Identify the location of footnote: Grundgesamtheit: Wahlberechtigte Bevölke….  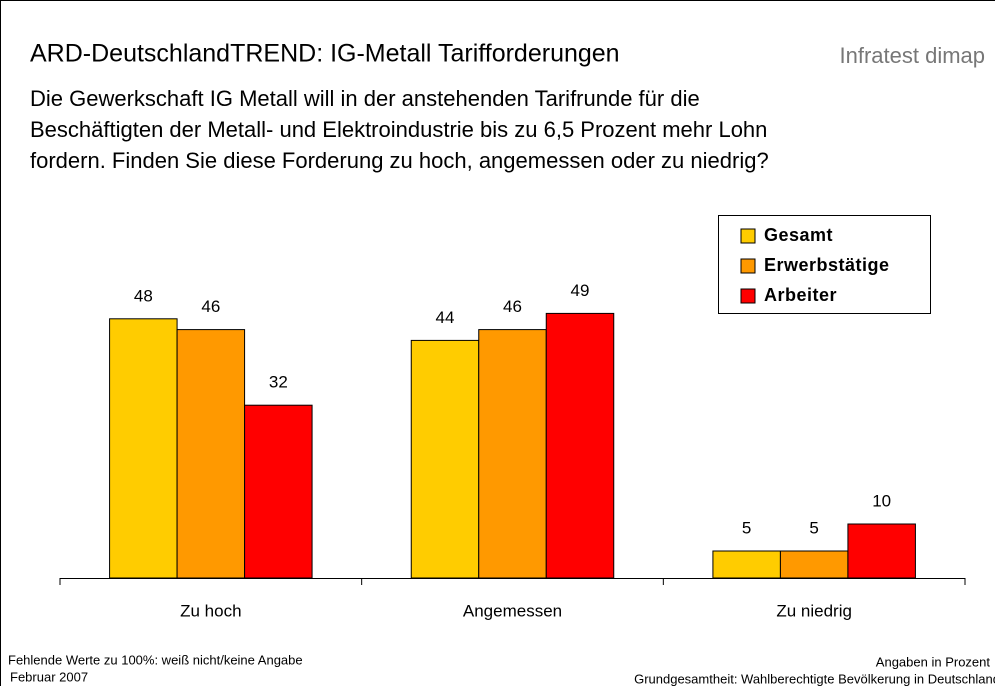
(814, 678).